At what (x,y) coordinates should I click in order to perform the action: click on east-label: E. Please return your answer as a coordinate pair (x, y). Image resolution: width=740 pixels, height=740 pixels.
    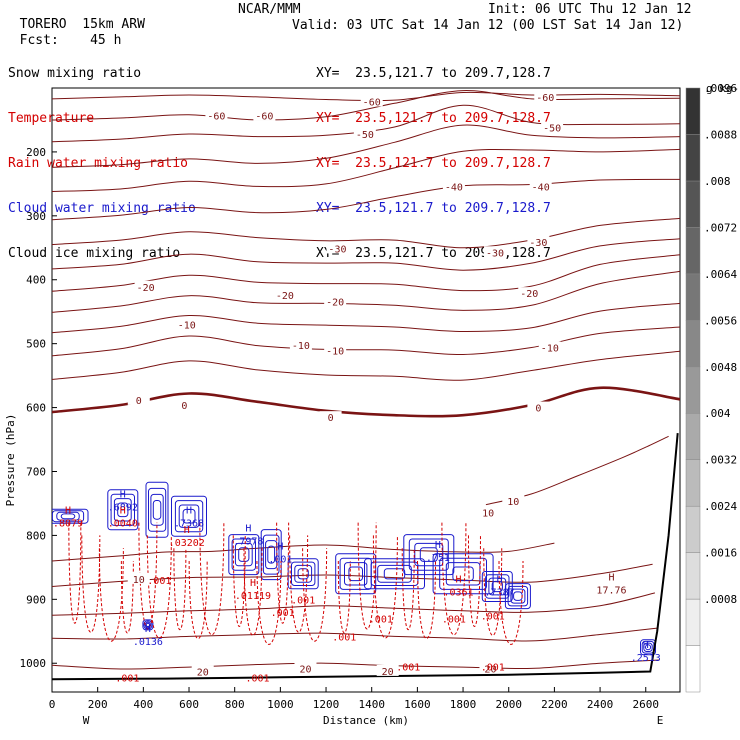
    Looking at the image, I should click on (660, 720).